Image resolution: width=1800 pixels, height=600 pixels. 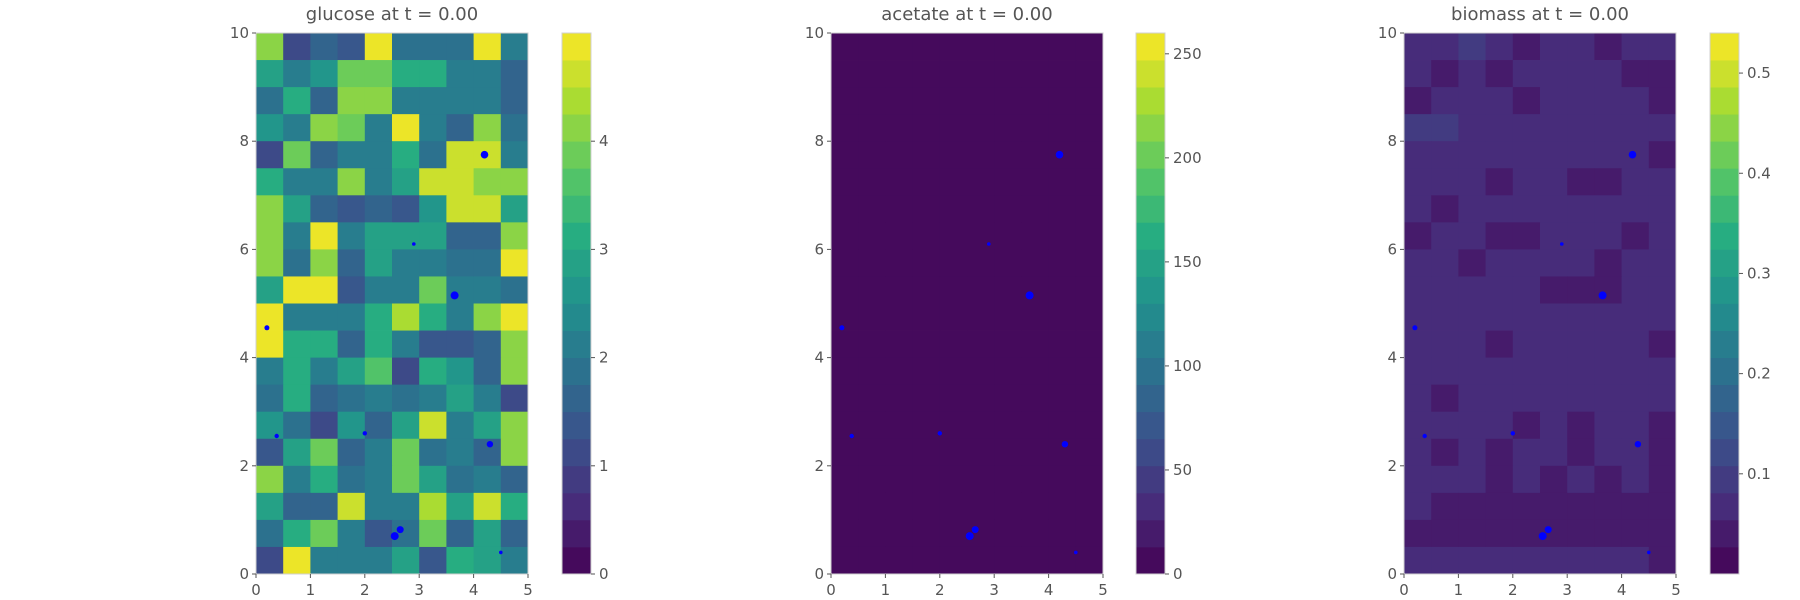 What do you see at coordinates (392, 14) in the screenshot?
I see `chart-title: glucose at t = 0.00` at bounding box center [392, 14].